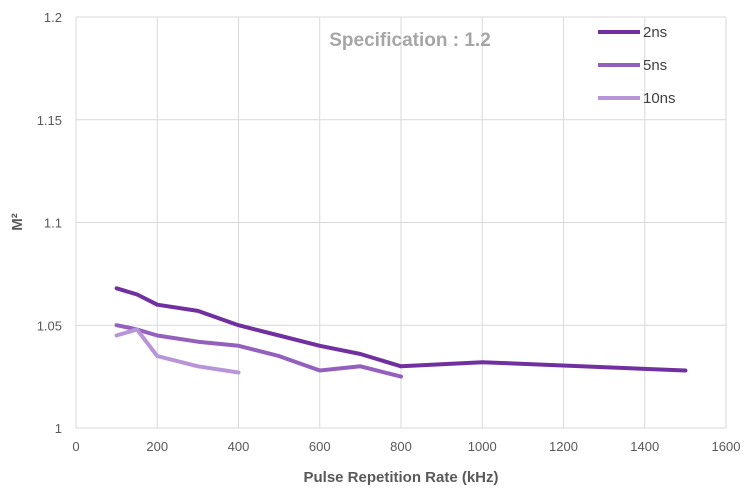 The height and width of the screenshot is (488, 746). I want to click on x-tick-label: 0, so click(75, 446).